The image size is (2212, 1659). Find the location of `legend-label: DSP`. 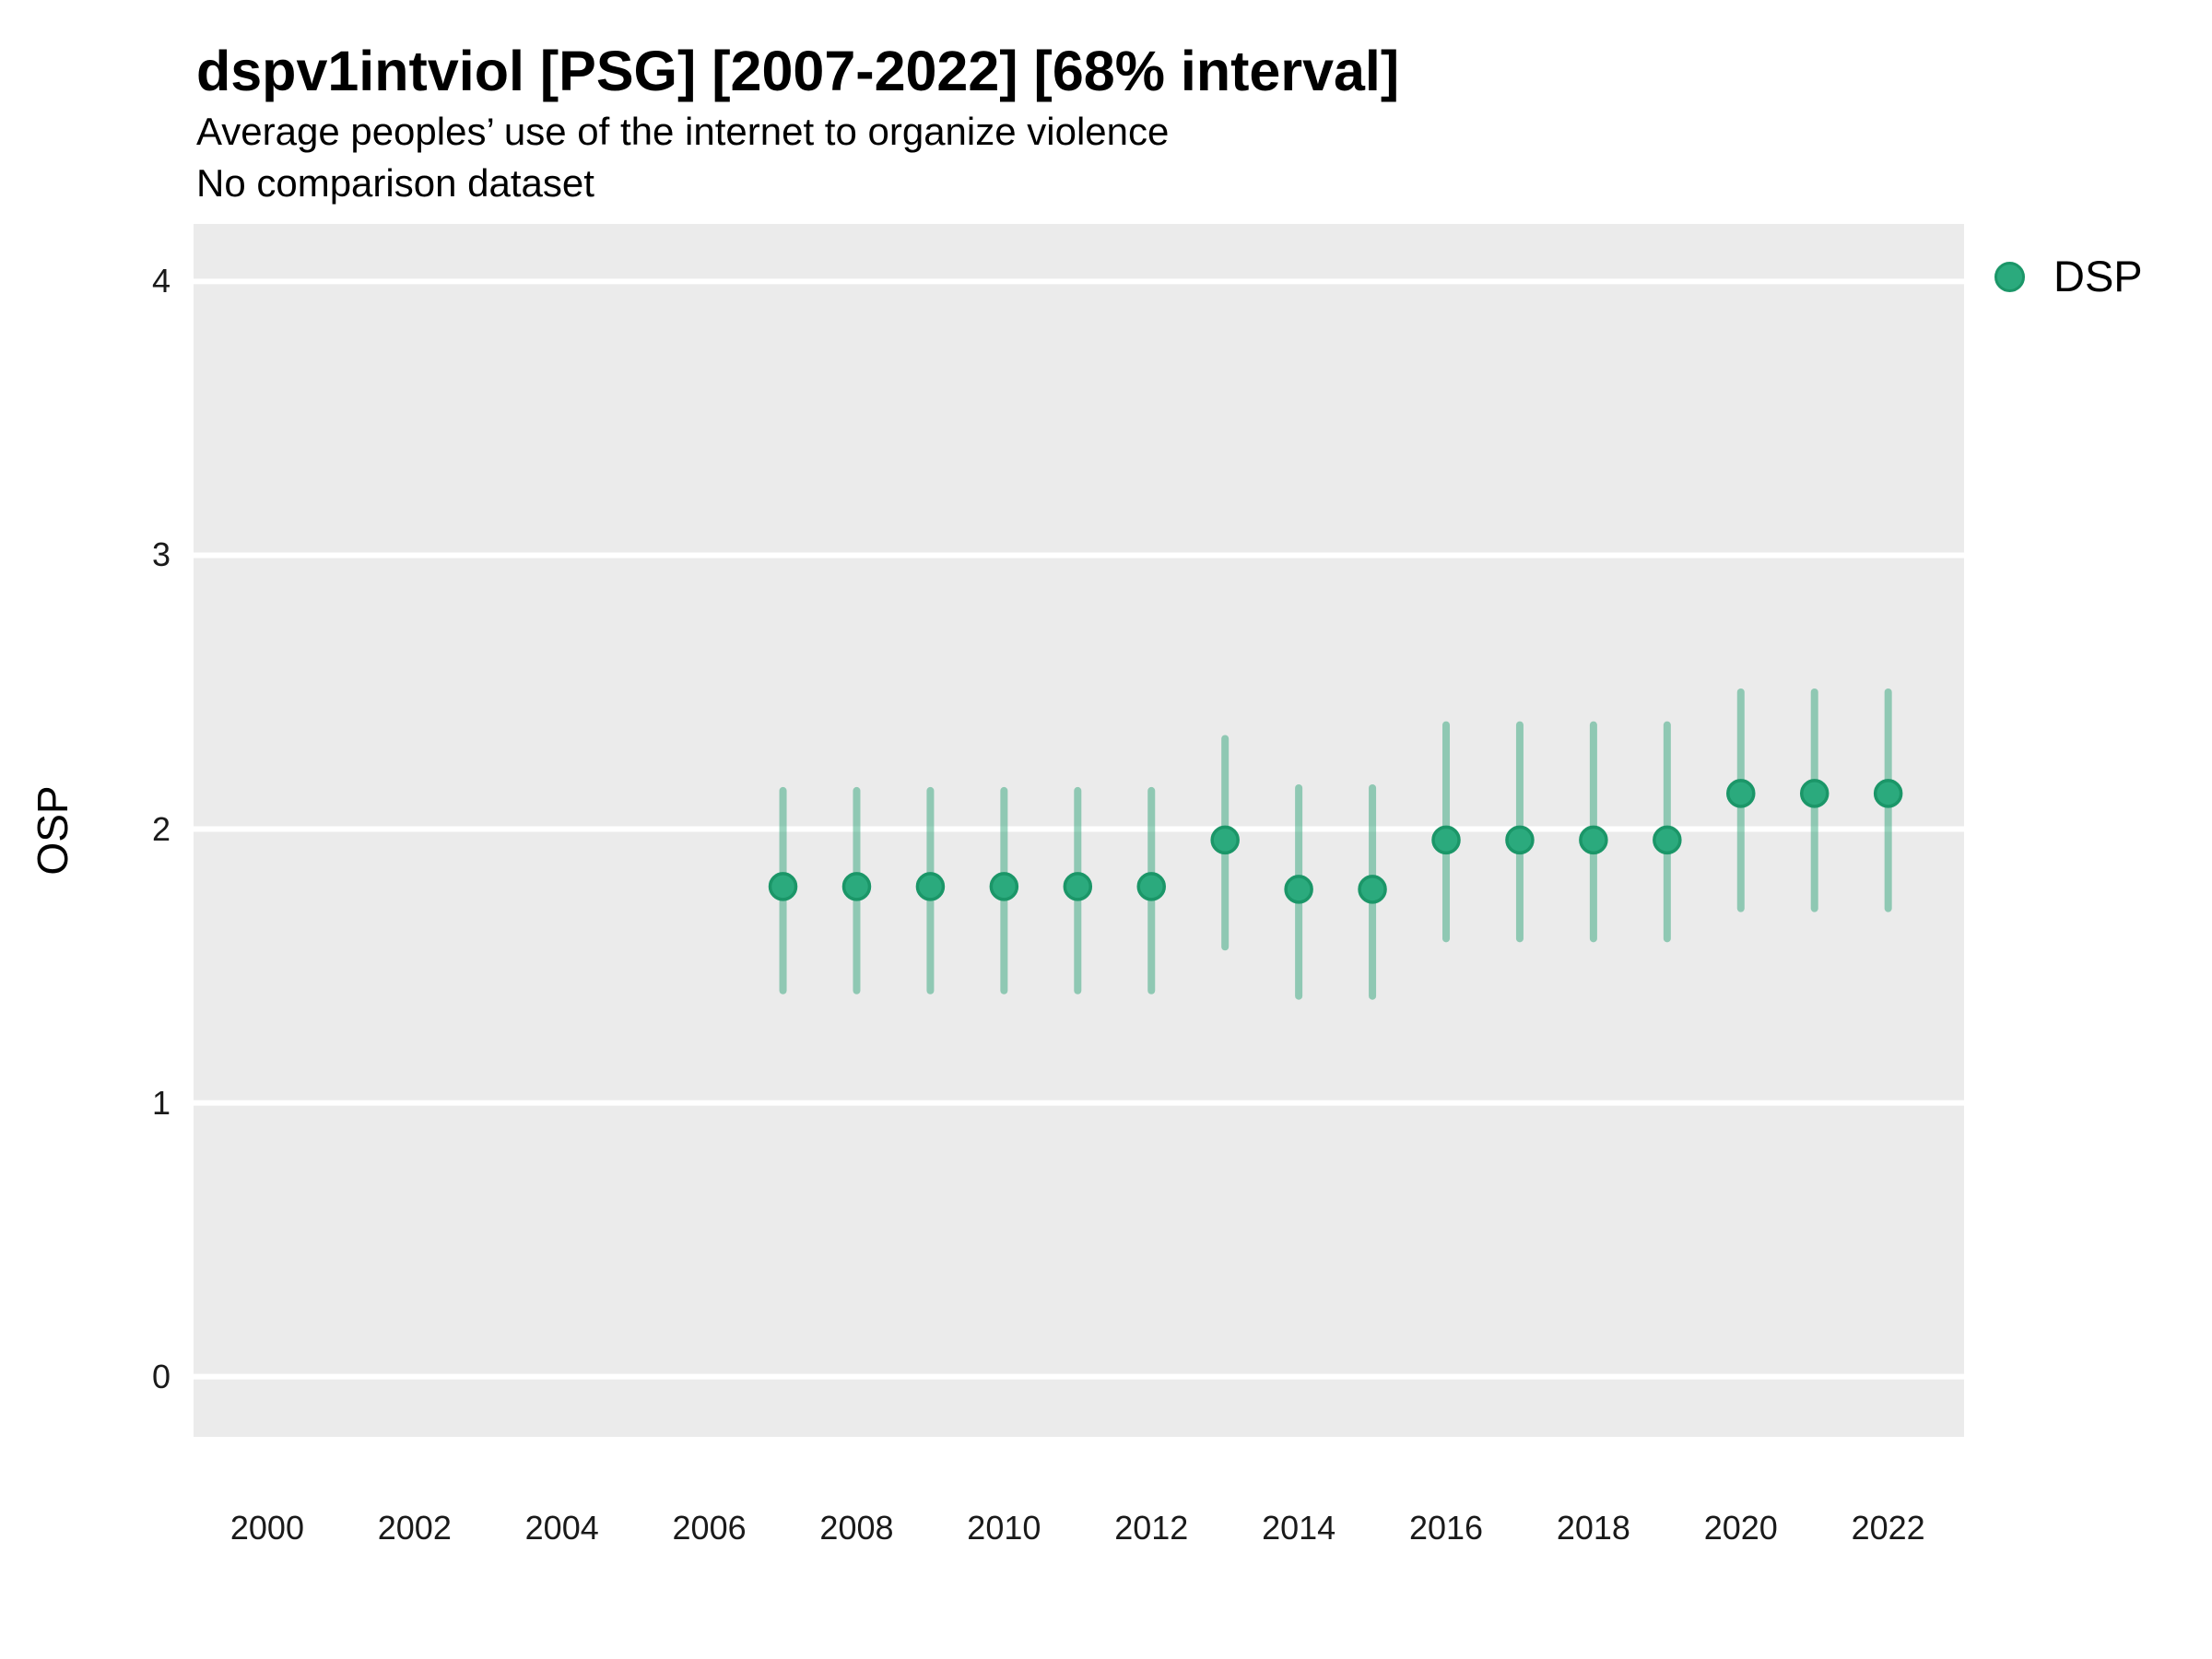

legend-label: DSP is located at coordinates (2098, 276).